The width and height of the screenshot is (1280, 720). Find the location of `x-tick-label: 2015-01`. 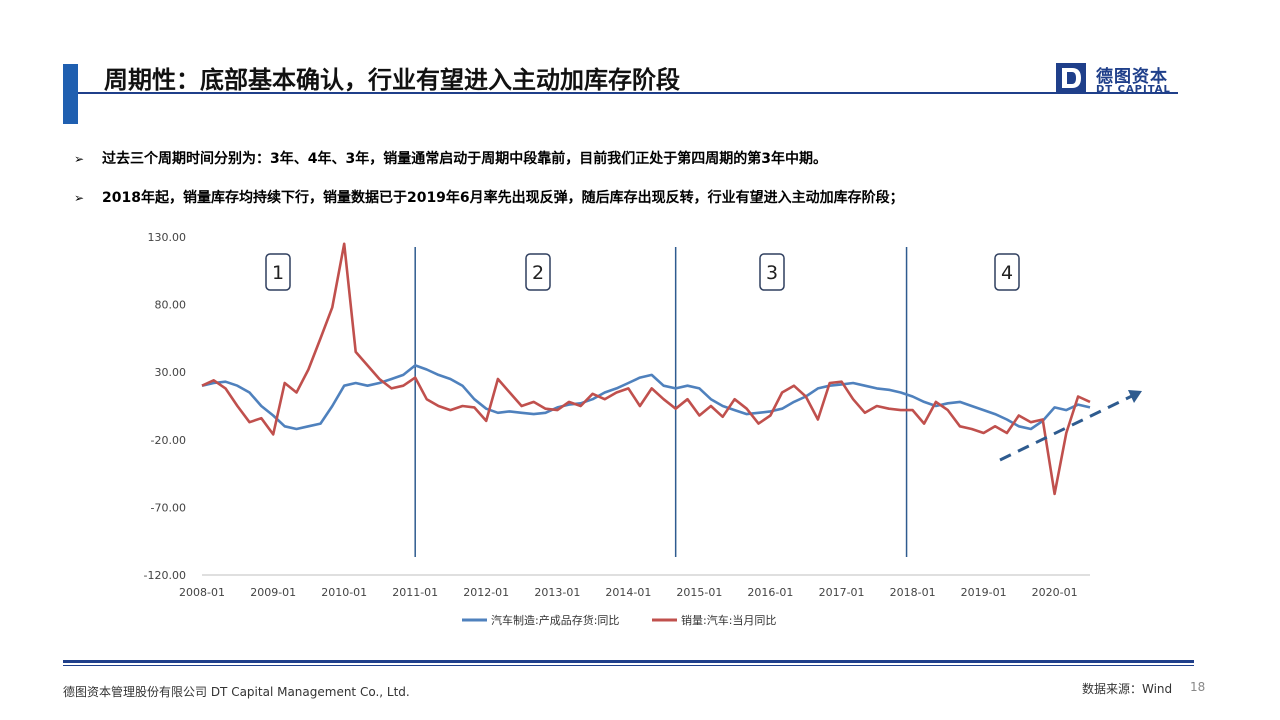

x-tick-label: 2015-01 is located at coordinates (699, 592).